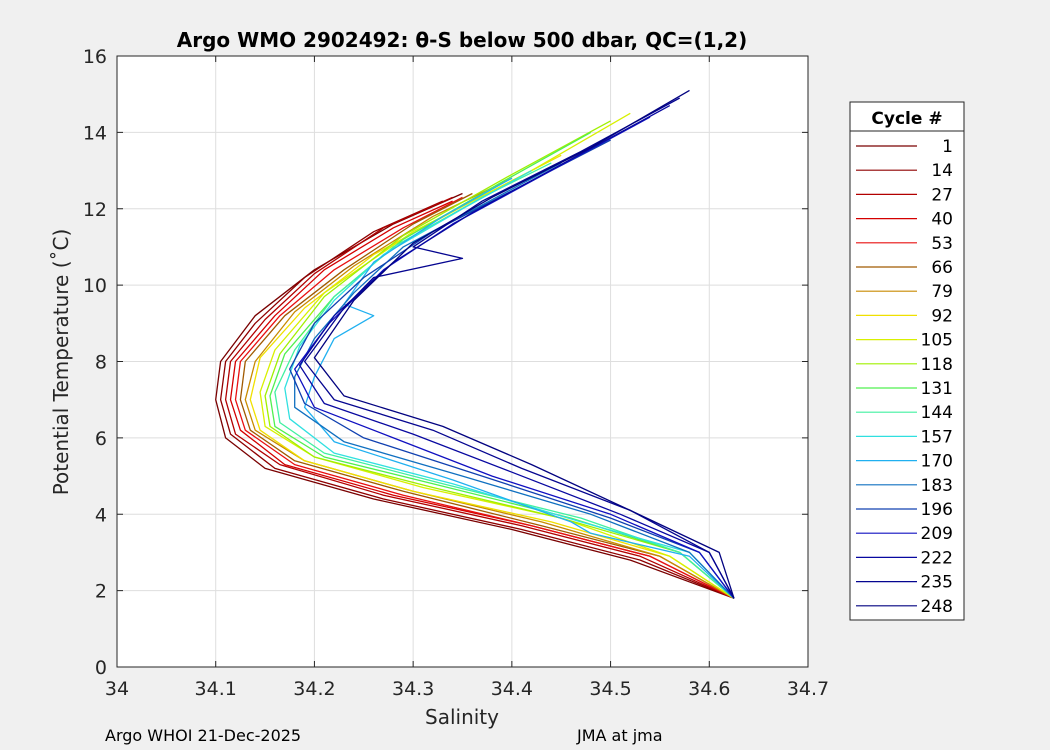 This screenshot has height=750, width=1050. Describe the element at coordinates (937, 607) in the screenshot. I see `legend-entry-label: 248` at that location.